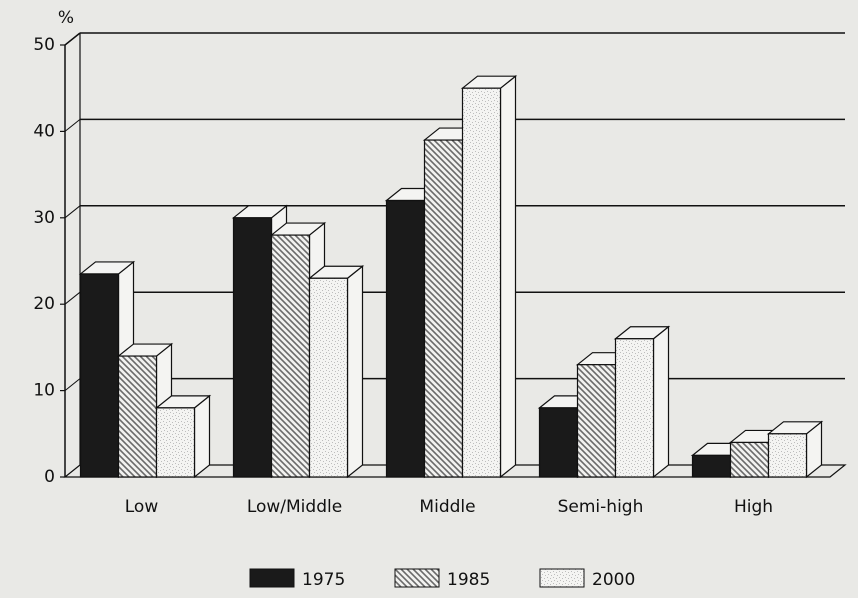 The height and width of the screenshot is (598, 858). Describe the element at coordinates (49, 477) in the screenshot. I see `y-tick-label: 0` at that location.